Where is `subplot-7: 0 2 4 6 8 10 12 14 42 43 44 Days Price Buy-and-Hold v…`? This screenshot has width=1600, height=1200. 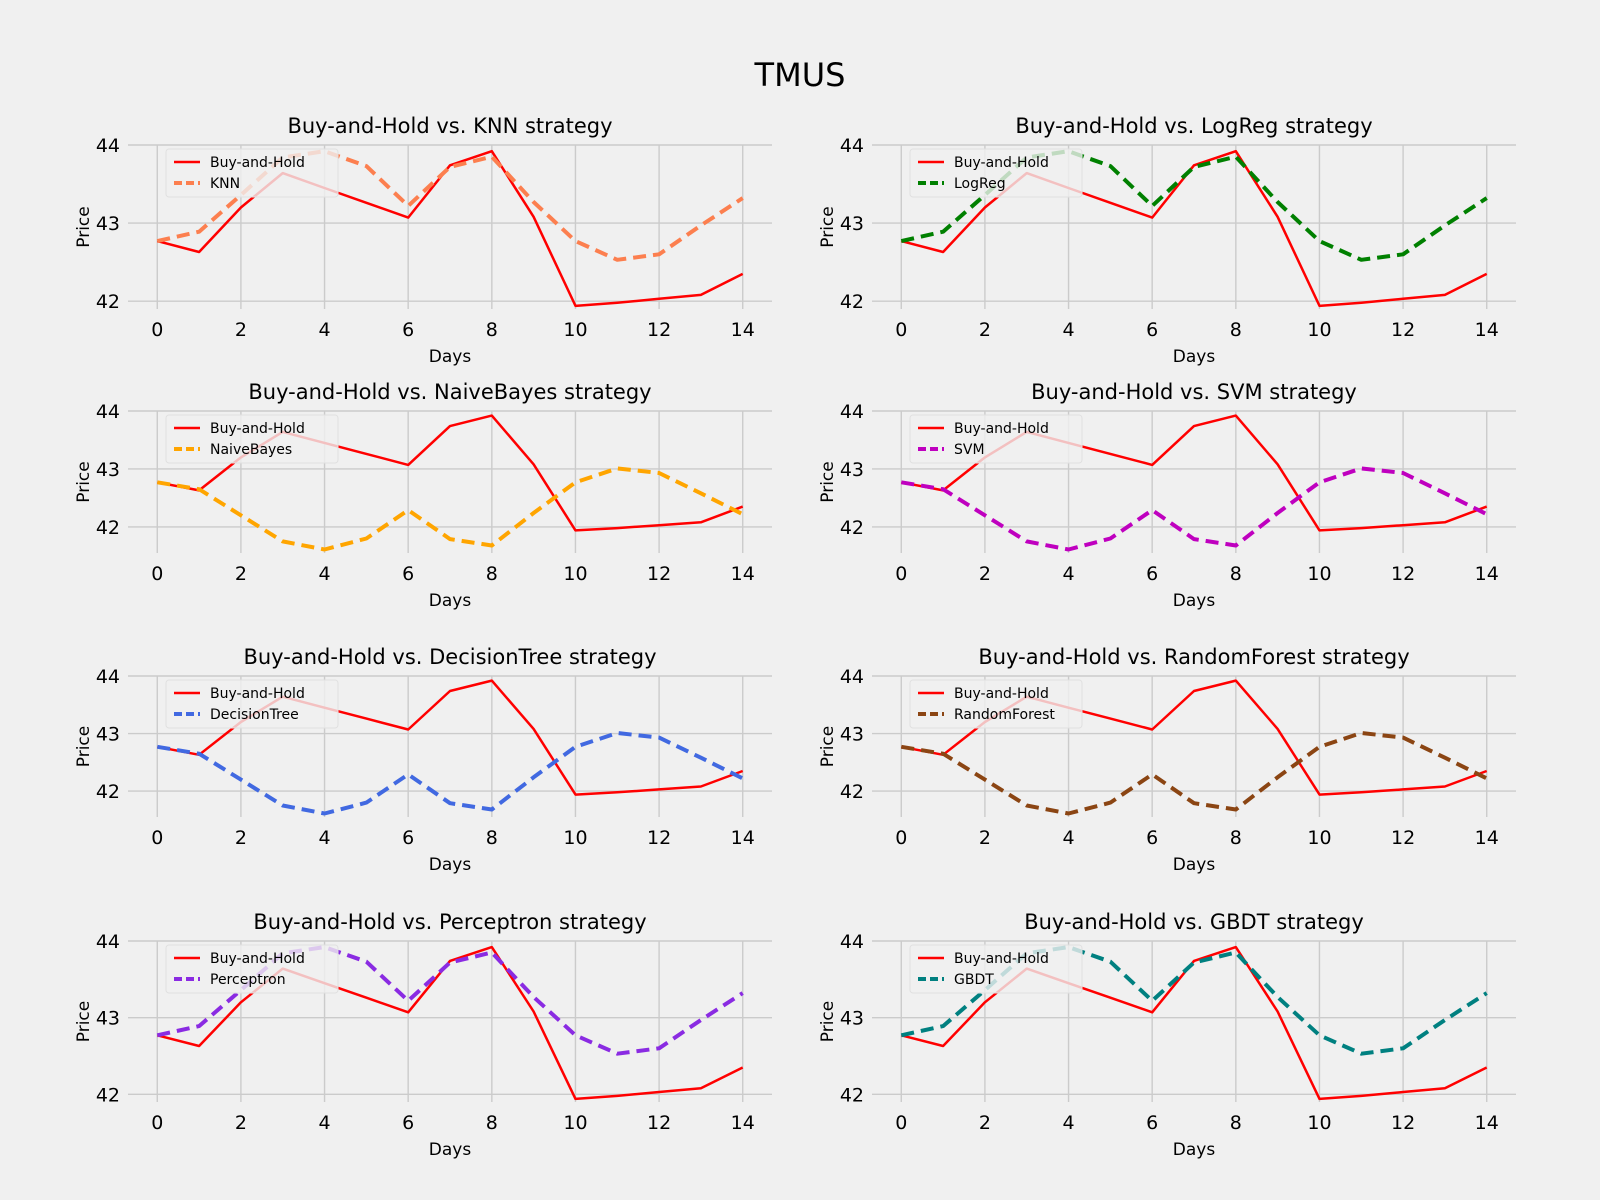
subplot-7: 0 2 4 6 8 10 12 14 42 43 44 Days Price Buy-and-Hold v… is located at coordinates (423, 1035).